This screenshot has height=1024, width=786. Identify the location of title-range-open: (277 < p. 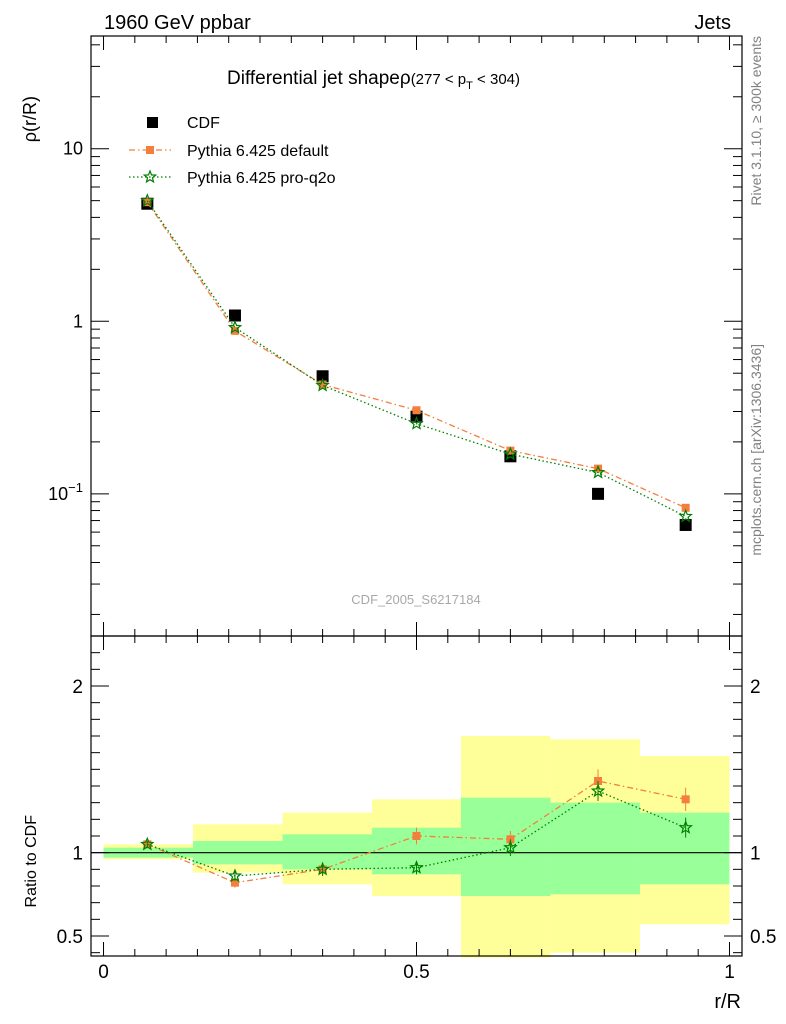
(438, 79).